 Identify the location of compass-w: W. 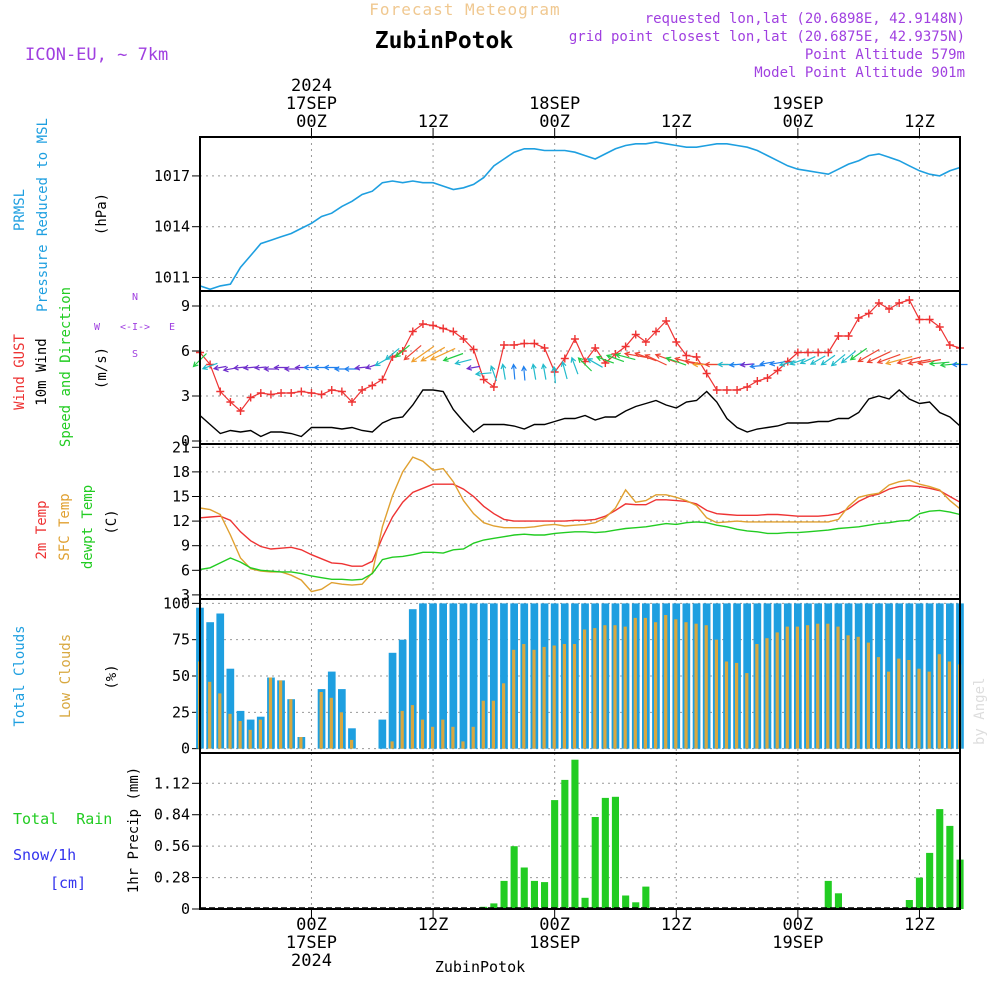
(97, 327).